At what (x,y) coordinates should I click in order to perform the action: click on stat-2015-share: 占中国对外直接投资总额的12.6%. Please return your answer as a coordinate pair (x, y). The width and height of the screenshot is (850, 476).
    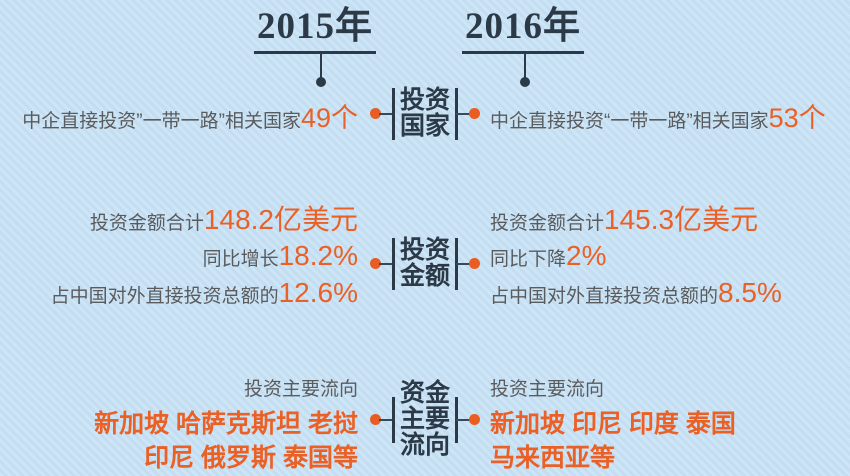
    Looking at the image, I should click on (204, 293).